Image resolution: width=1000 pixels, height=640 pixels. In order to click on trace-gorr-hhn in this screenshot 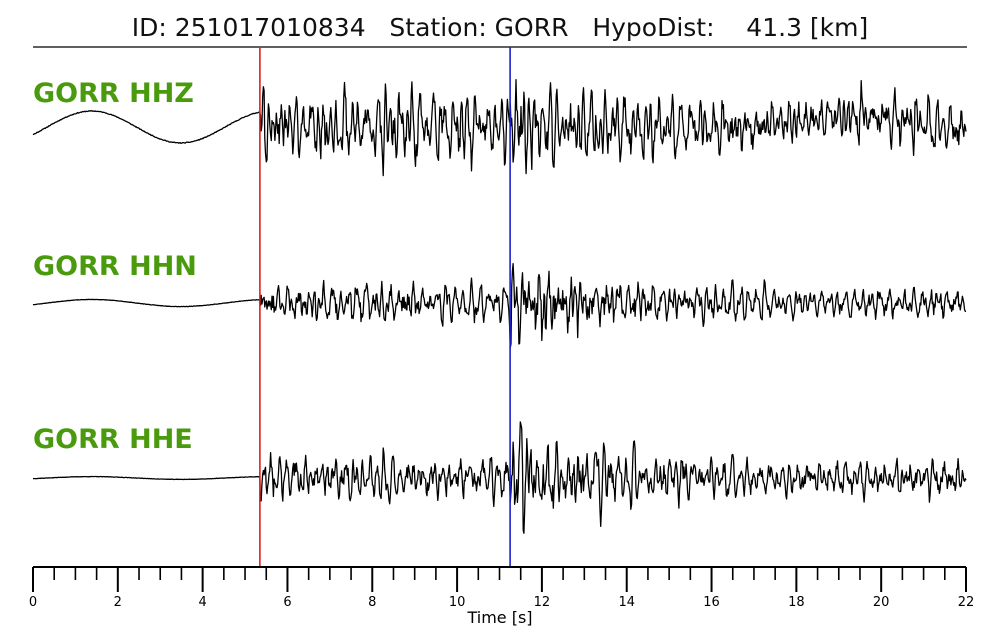, I will do `click(499, 305)`.